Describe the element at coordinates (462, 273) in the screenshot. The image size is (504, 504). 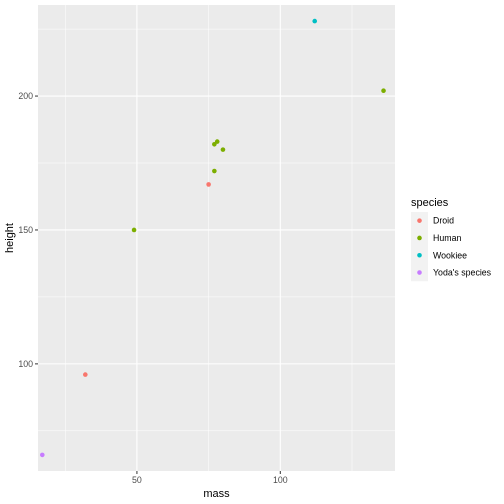
I see `legend-label: Yoda's species` at that location.